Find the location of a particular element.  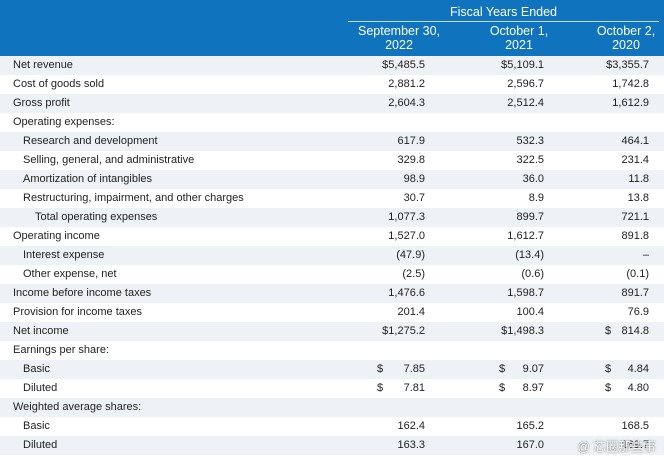

row-label: Research and development is located at coordinates (90, 141).